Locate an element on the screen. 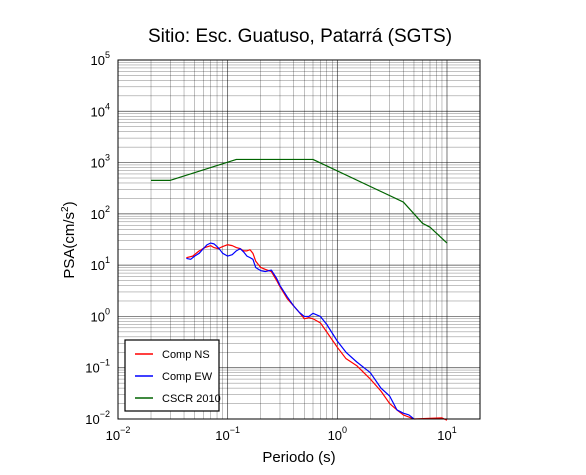 The image size is (586, 475). y-tick-label: 10³ is located at coordinates (100, 162).